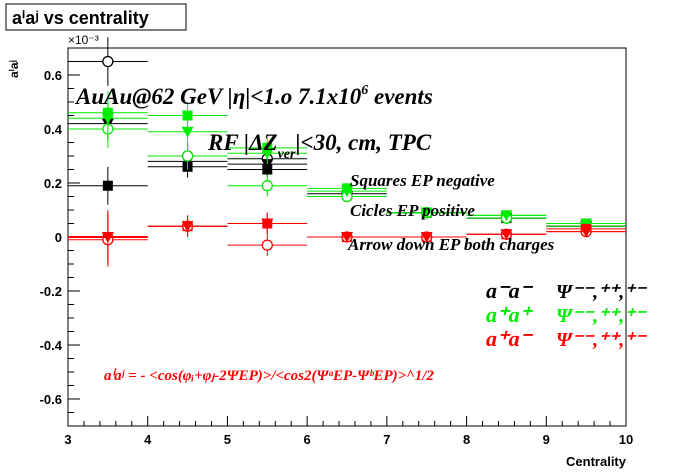 This screenshot has width=696, height=472. I want to click on note-circles: Cicles EP positive, so click(412, 210).